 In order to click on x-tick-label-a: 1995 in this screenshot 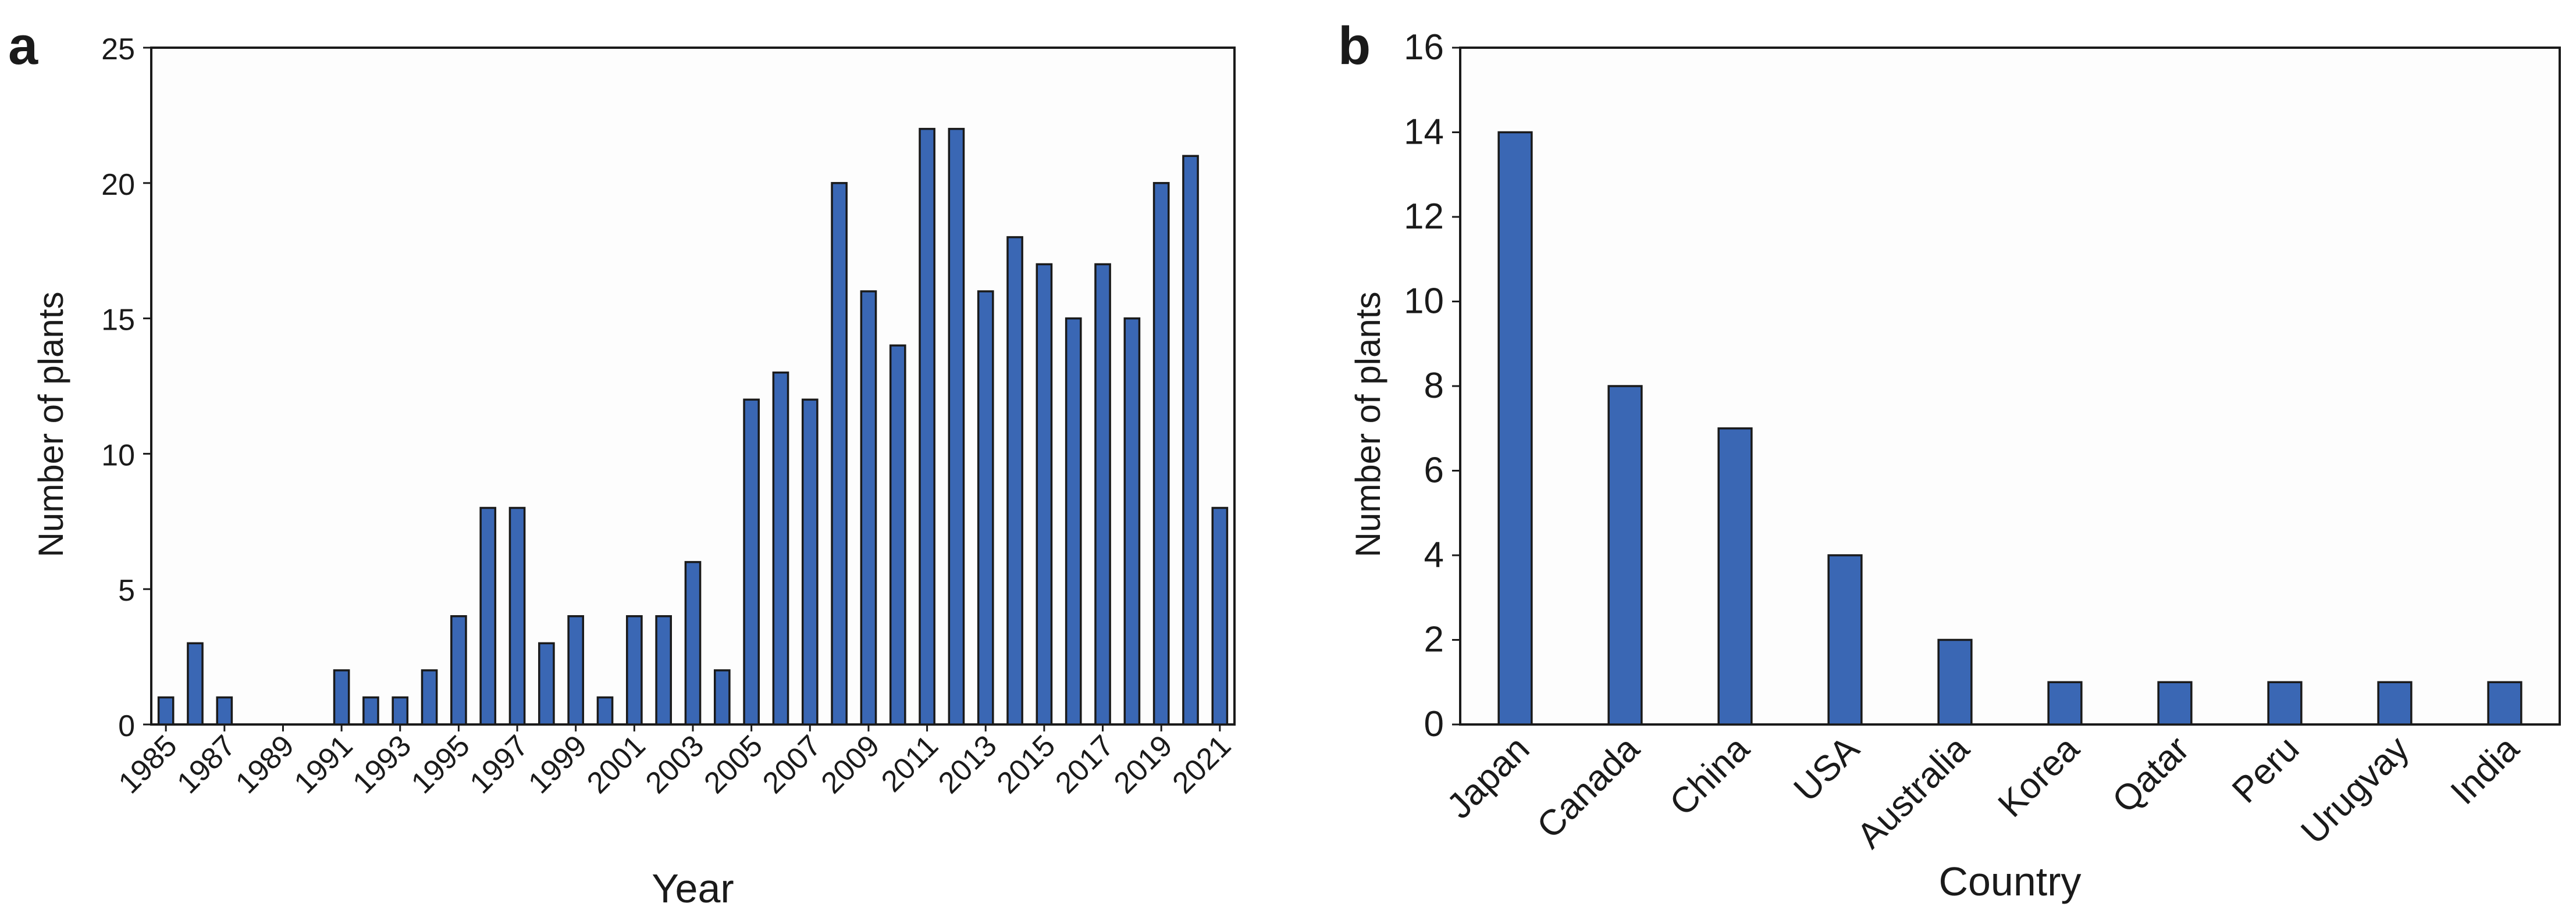, I will do `click(441, 764)`.